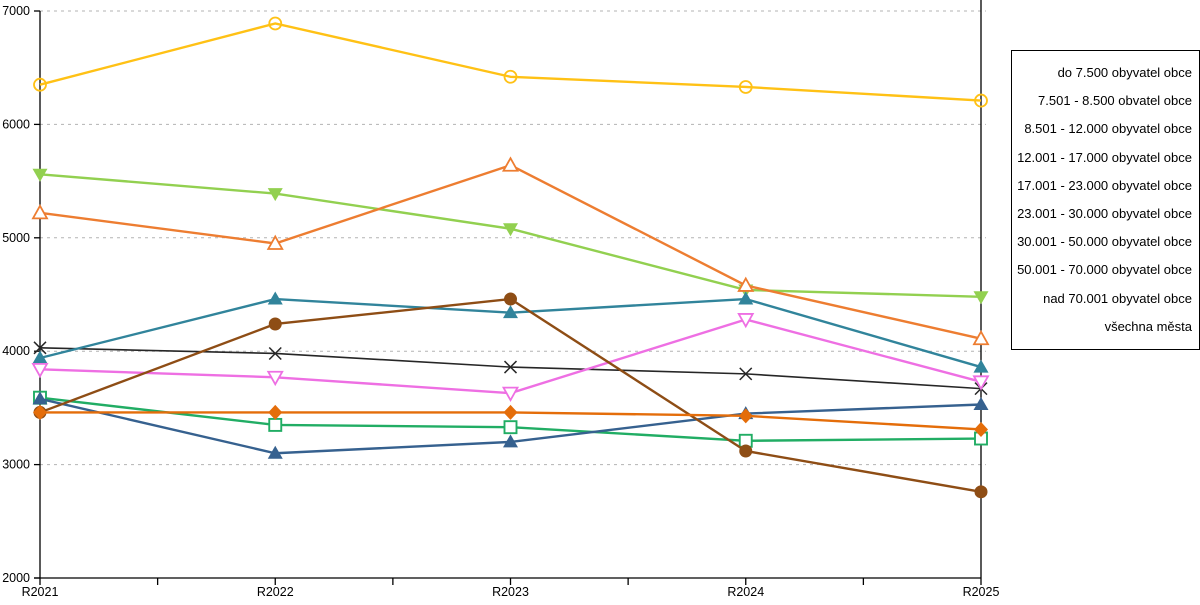 This screenshot has width=1200, height=605. Describe the element at coordinates (981, 592) in the screenshot. I see `x-tick-label: R2025` at that location.